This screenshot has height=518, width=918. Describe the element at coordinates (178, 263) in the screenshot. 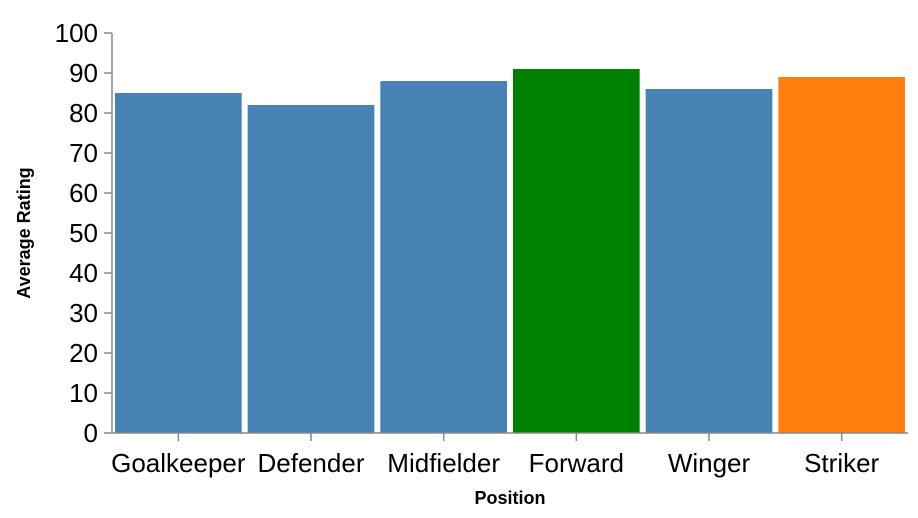

I see `bar-goalkeeper` at that location.